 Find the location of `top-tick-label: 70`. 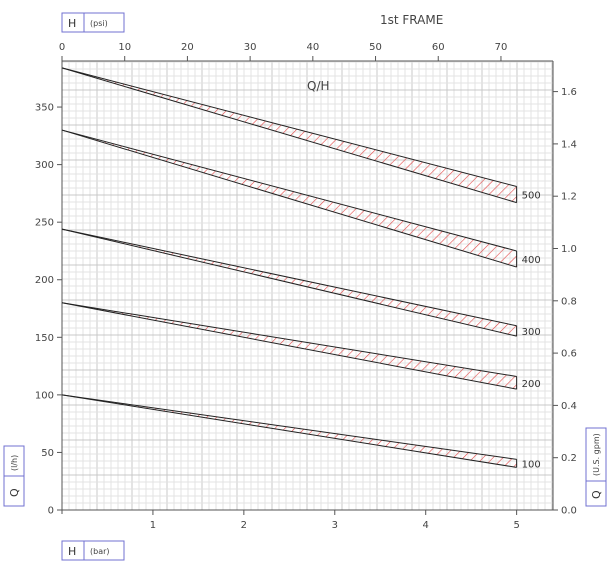

top-tick-label: 70 is located at coordinates (501, 47).